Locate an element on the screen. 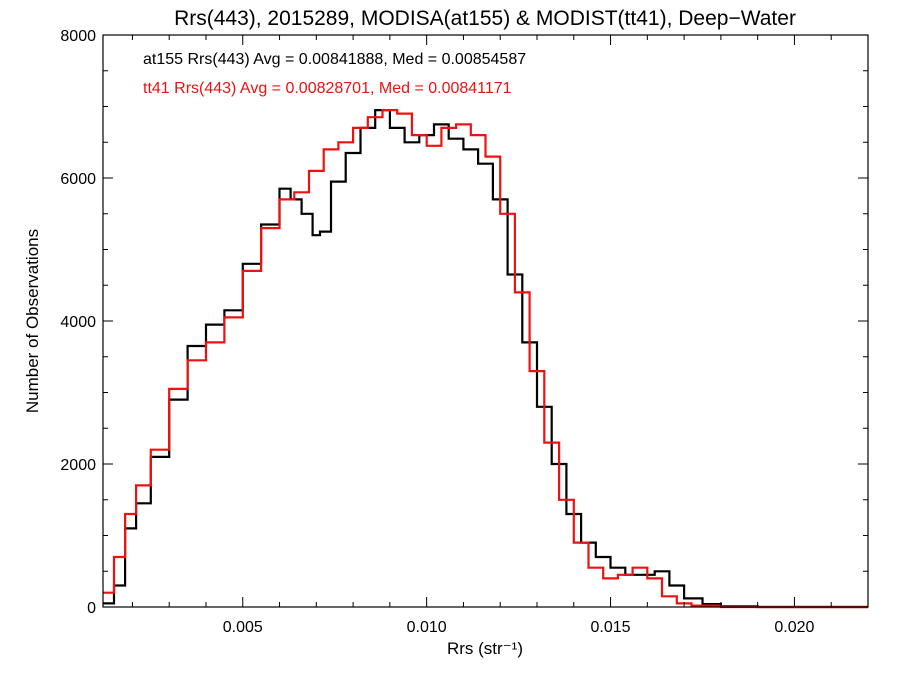 This screenshot has width=900, height=675. x-tick-label: 0.015 is located at coordinates (611, 627).